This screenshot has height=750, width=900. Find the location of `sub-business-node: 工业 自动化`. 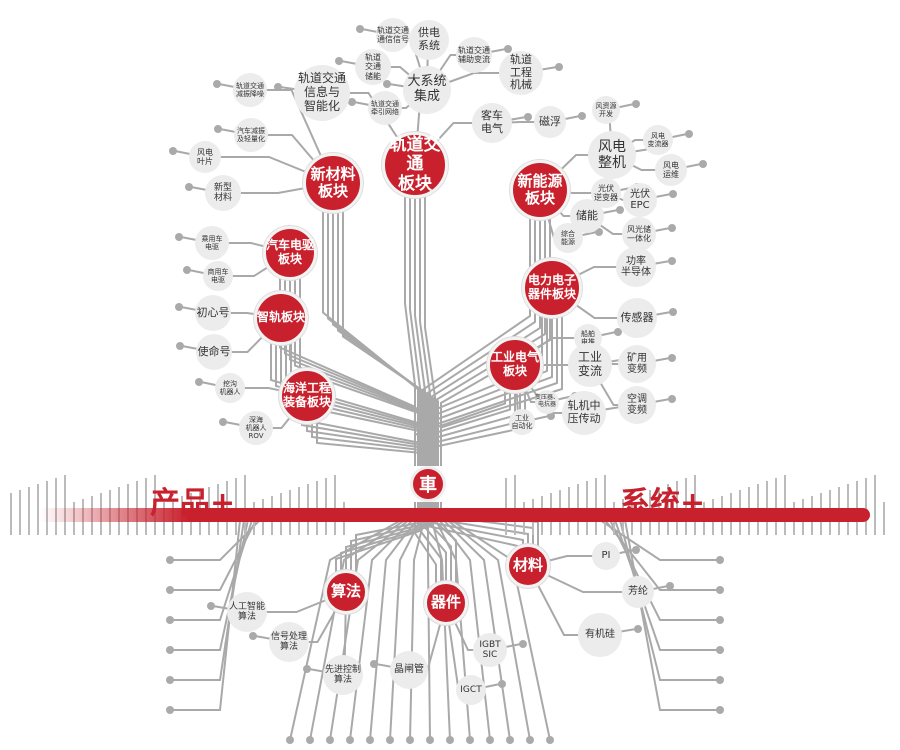

sub-business-node: 工业 自动化 is located at coordinates (522, 422).